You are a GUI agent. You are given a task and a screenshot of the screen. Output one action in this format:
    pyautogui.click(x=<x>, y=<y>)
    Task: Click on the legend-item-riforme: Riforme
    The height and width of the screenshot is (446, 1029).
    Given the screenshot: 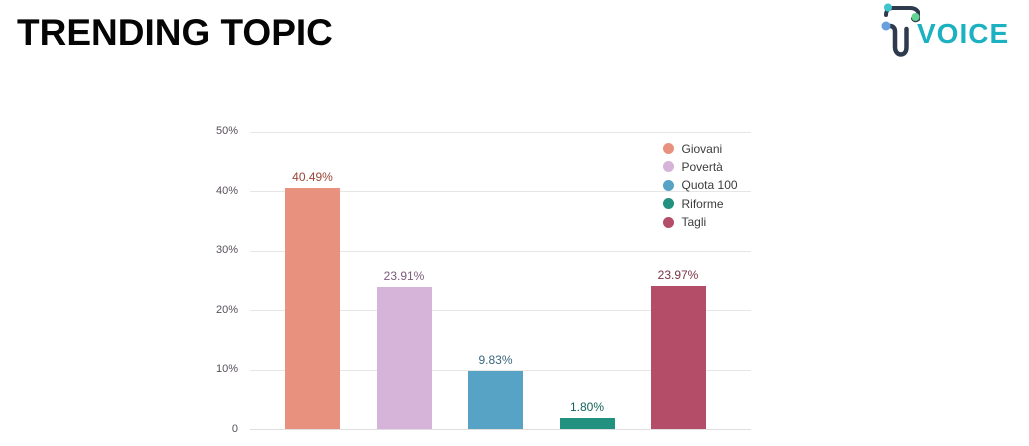 What is the action you would take?
    pyautogui.click(x=693, y=204)
    